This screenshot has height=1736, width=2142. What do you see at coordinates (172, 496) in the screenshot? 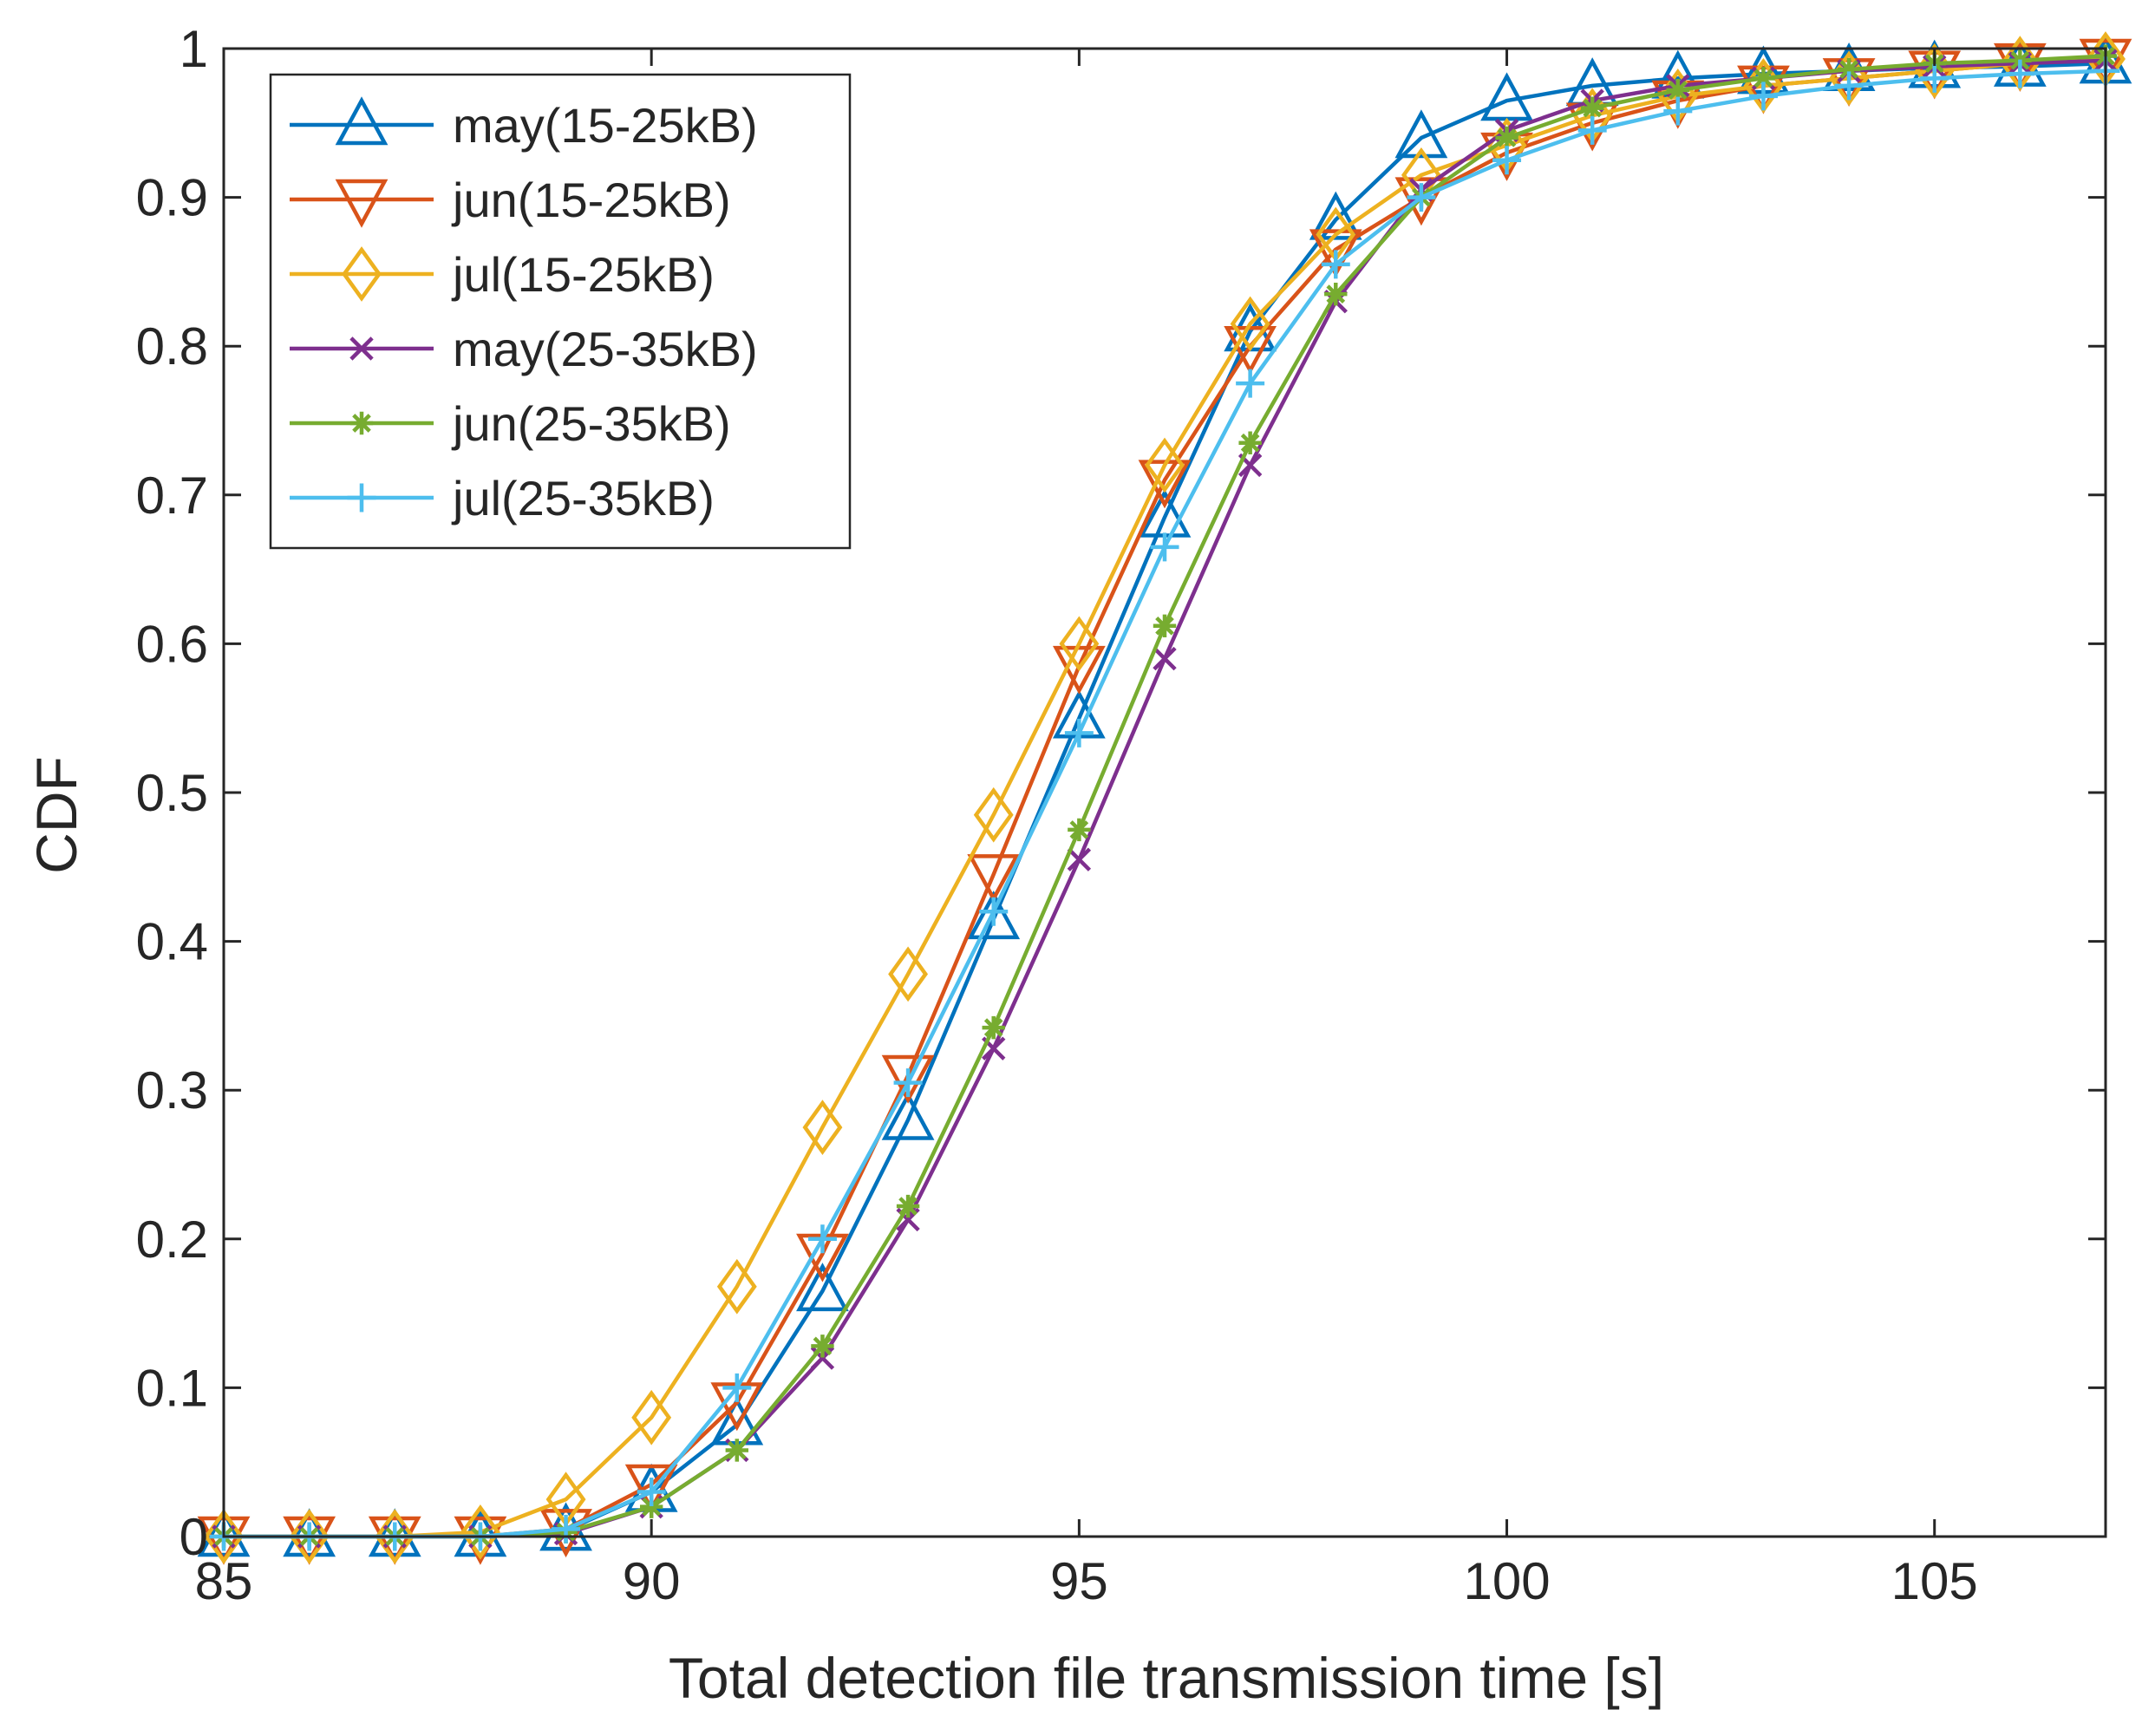
I see `y-tick-label: 0.7` at bounding box center [172, 496].